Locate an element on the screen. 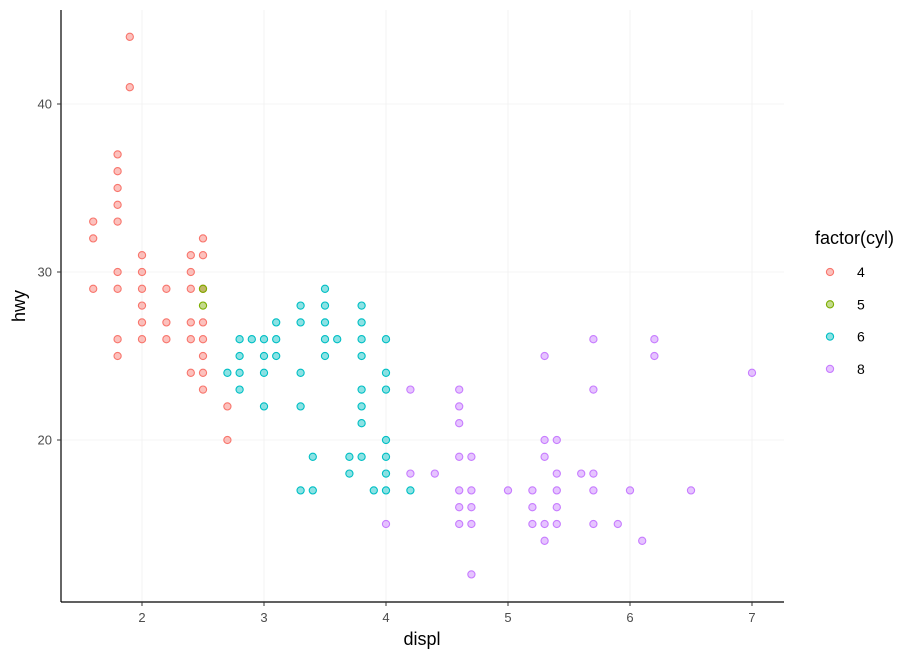 The image size is (924, 660). x-tick-label: 4 is located at coordinates (385, 617).